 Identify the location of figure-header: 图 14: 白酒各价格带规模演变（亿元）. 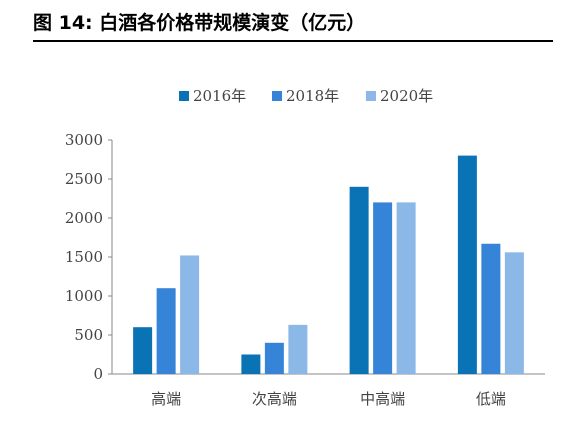
(293, 25).